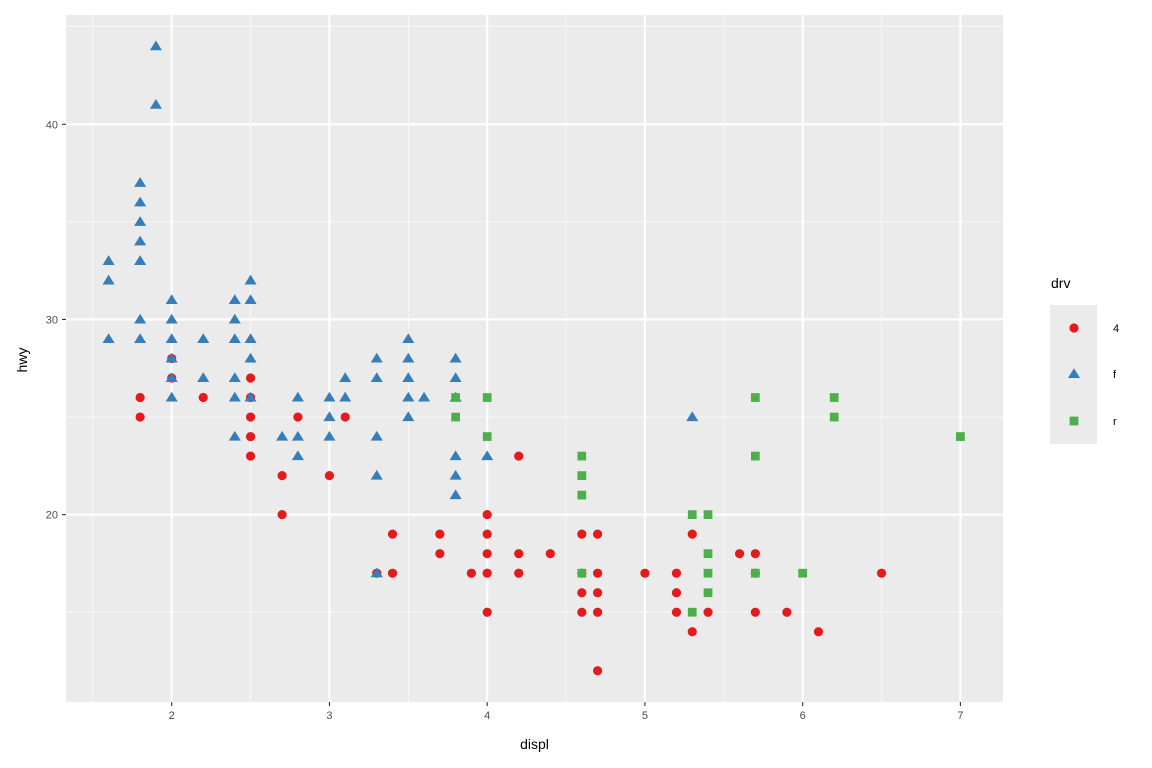  What do you see at coordinates (1093, 375) in the screenshot?
I see `legend-keys: 4 f r` at bounding box center [1093, 375].